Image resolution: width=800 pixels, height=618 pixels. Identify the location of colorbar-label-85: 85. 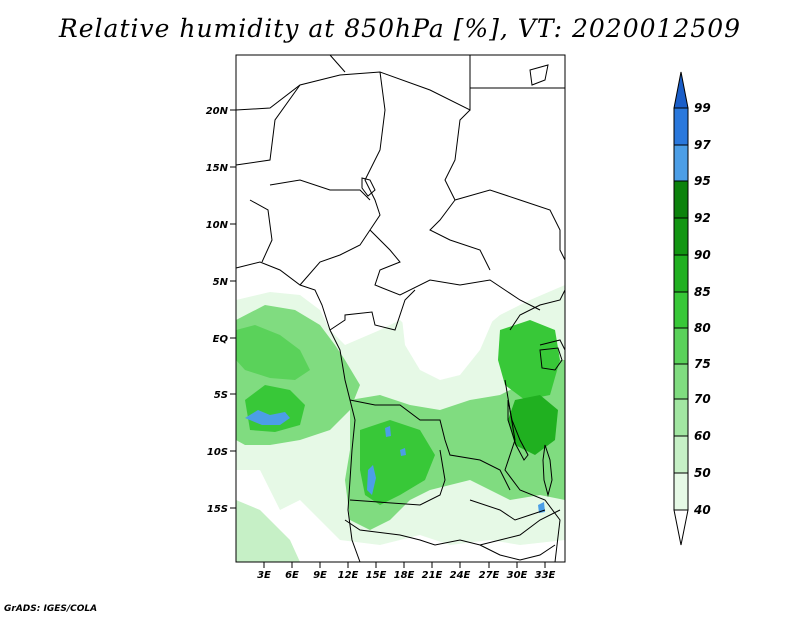
(702, 292).